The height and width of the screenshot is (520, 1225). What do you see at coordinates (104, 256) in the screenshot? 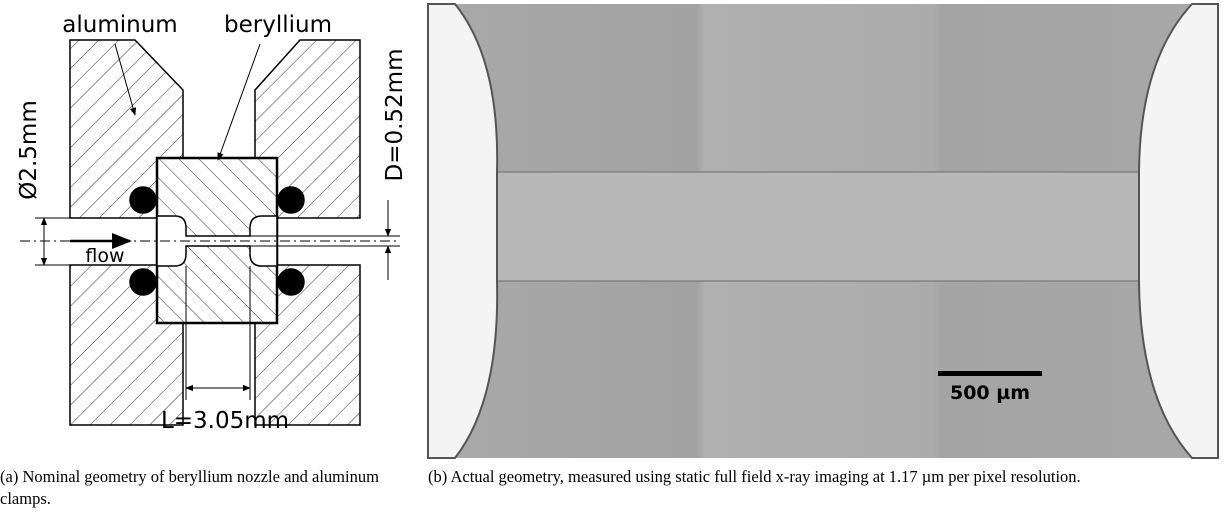
I see `label-flow: flow` at bounding box center [104, 256].